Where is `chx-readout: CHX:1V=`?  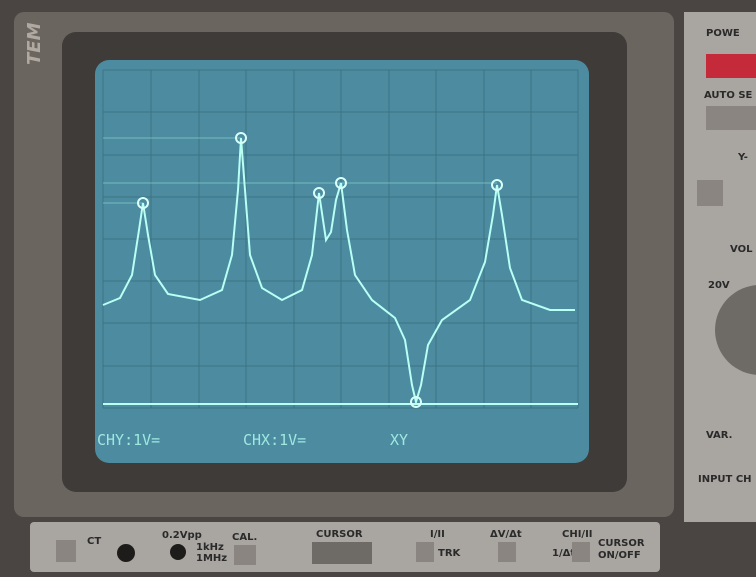 chx-readout: CHX:1V= is located at coordinates (274, 440).